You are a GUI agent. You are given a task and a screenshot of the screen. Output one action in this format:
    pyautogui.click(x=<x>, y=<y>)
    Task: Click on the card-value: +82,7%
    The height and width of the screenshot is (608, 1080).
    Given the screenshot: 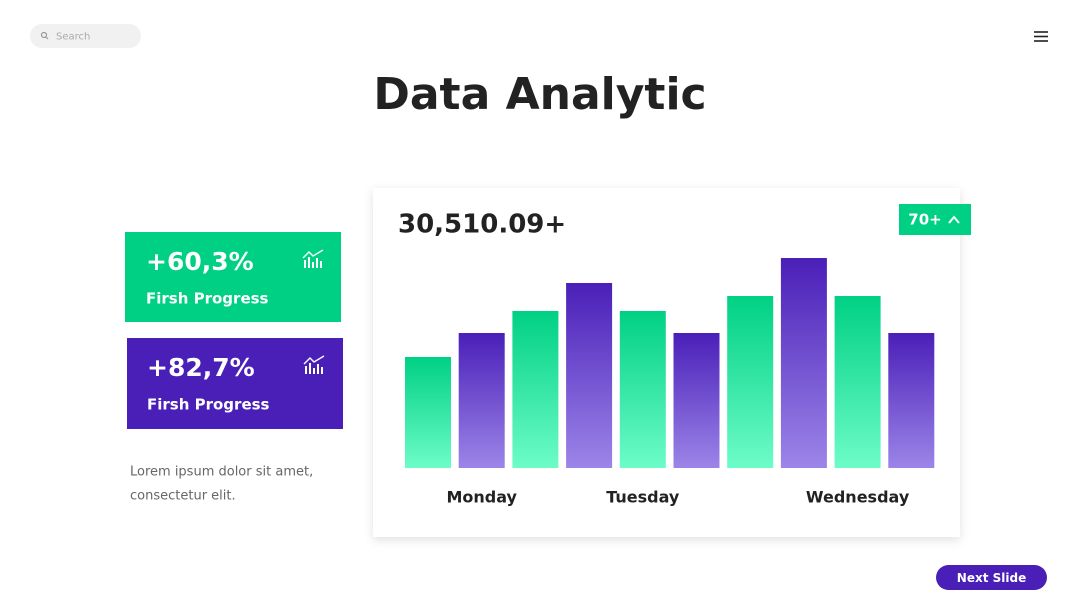 What is the action you would take?
    pyautogui.click(x=201, y=367)
    